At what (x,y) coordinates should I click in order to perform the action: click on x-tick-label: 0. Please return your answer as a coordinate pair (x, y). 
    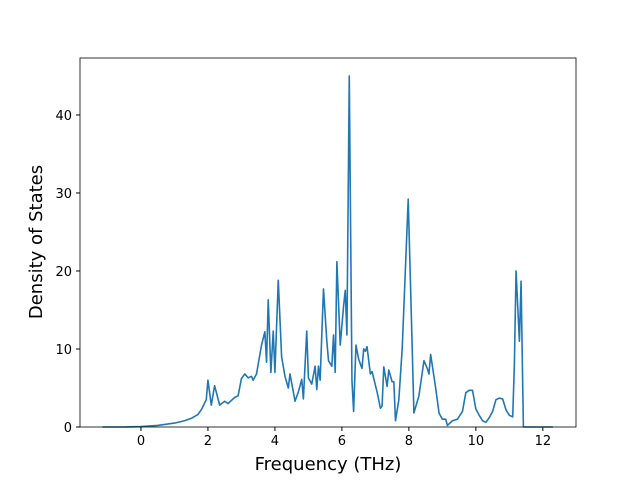
    Looking at the image, I should click on (141, 441).